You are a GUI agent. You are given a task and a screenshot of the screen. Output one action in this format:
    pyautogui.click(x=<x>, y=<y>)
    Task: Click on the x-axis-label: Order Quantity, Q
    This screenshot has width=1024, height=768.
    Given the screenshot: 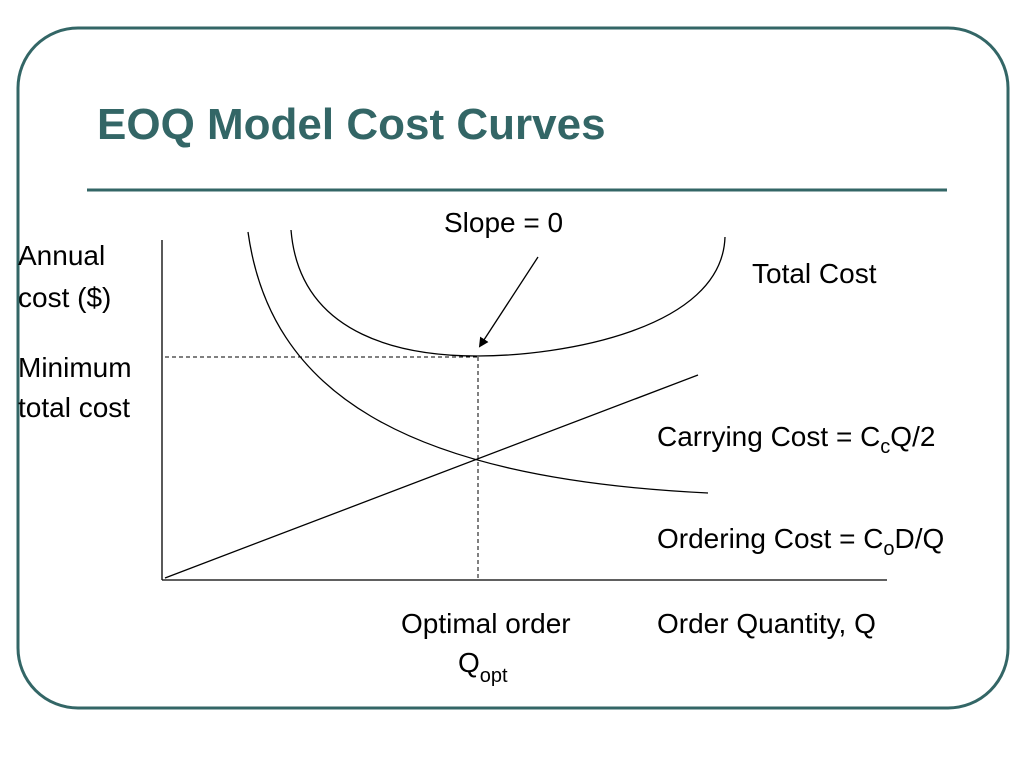 What is the action you would take?
    pyautogui.click(x=766, y=623)
    